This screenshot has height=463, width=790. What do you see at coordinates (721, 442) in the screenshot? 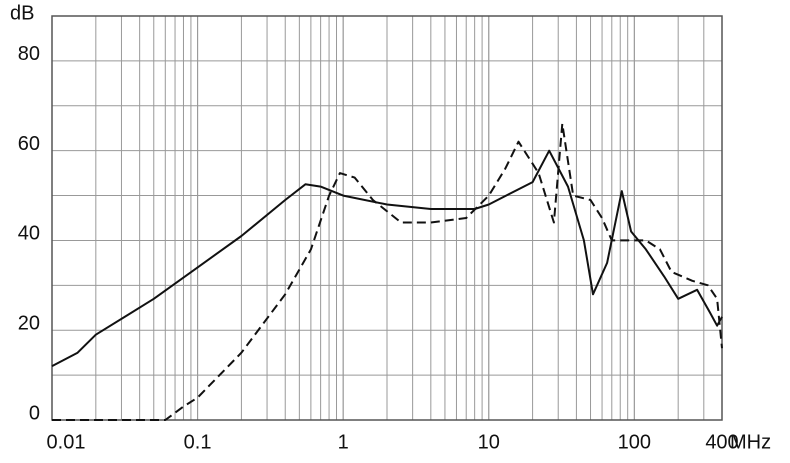
I see `x-tick-label: 400` at bounding box center [721, 442].